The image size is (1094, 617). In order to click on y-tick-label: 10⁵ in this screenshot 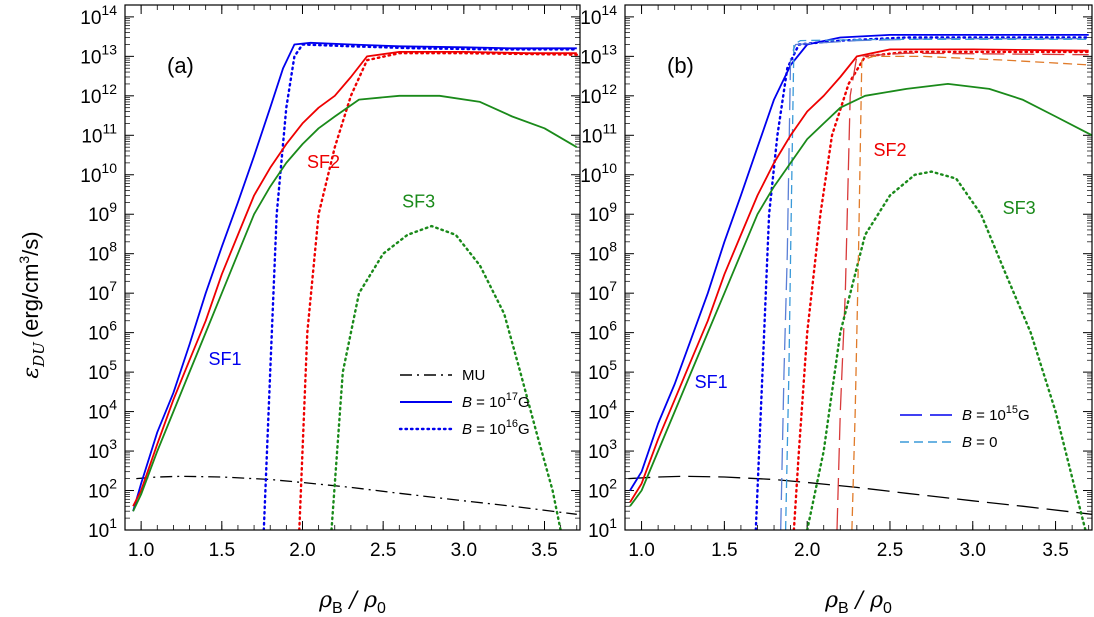, I will do `click(602, 370)`.